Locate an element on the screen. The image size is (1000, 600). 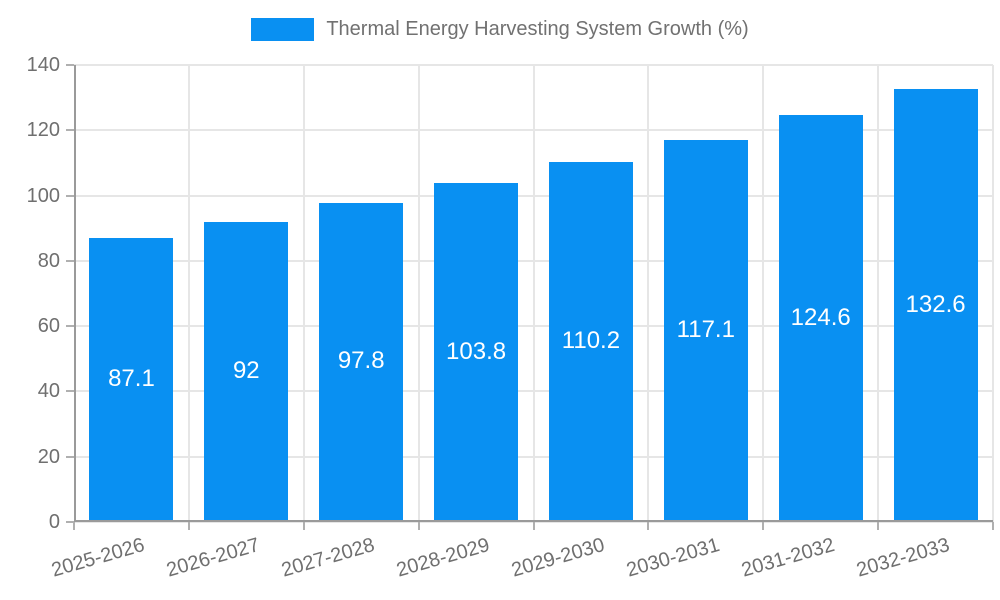
y-axis-label: 60 is located at coordinates (48, 326).